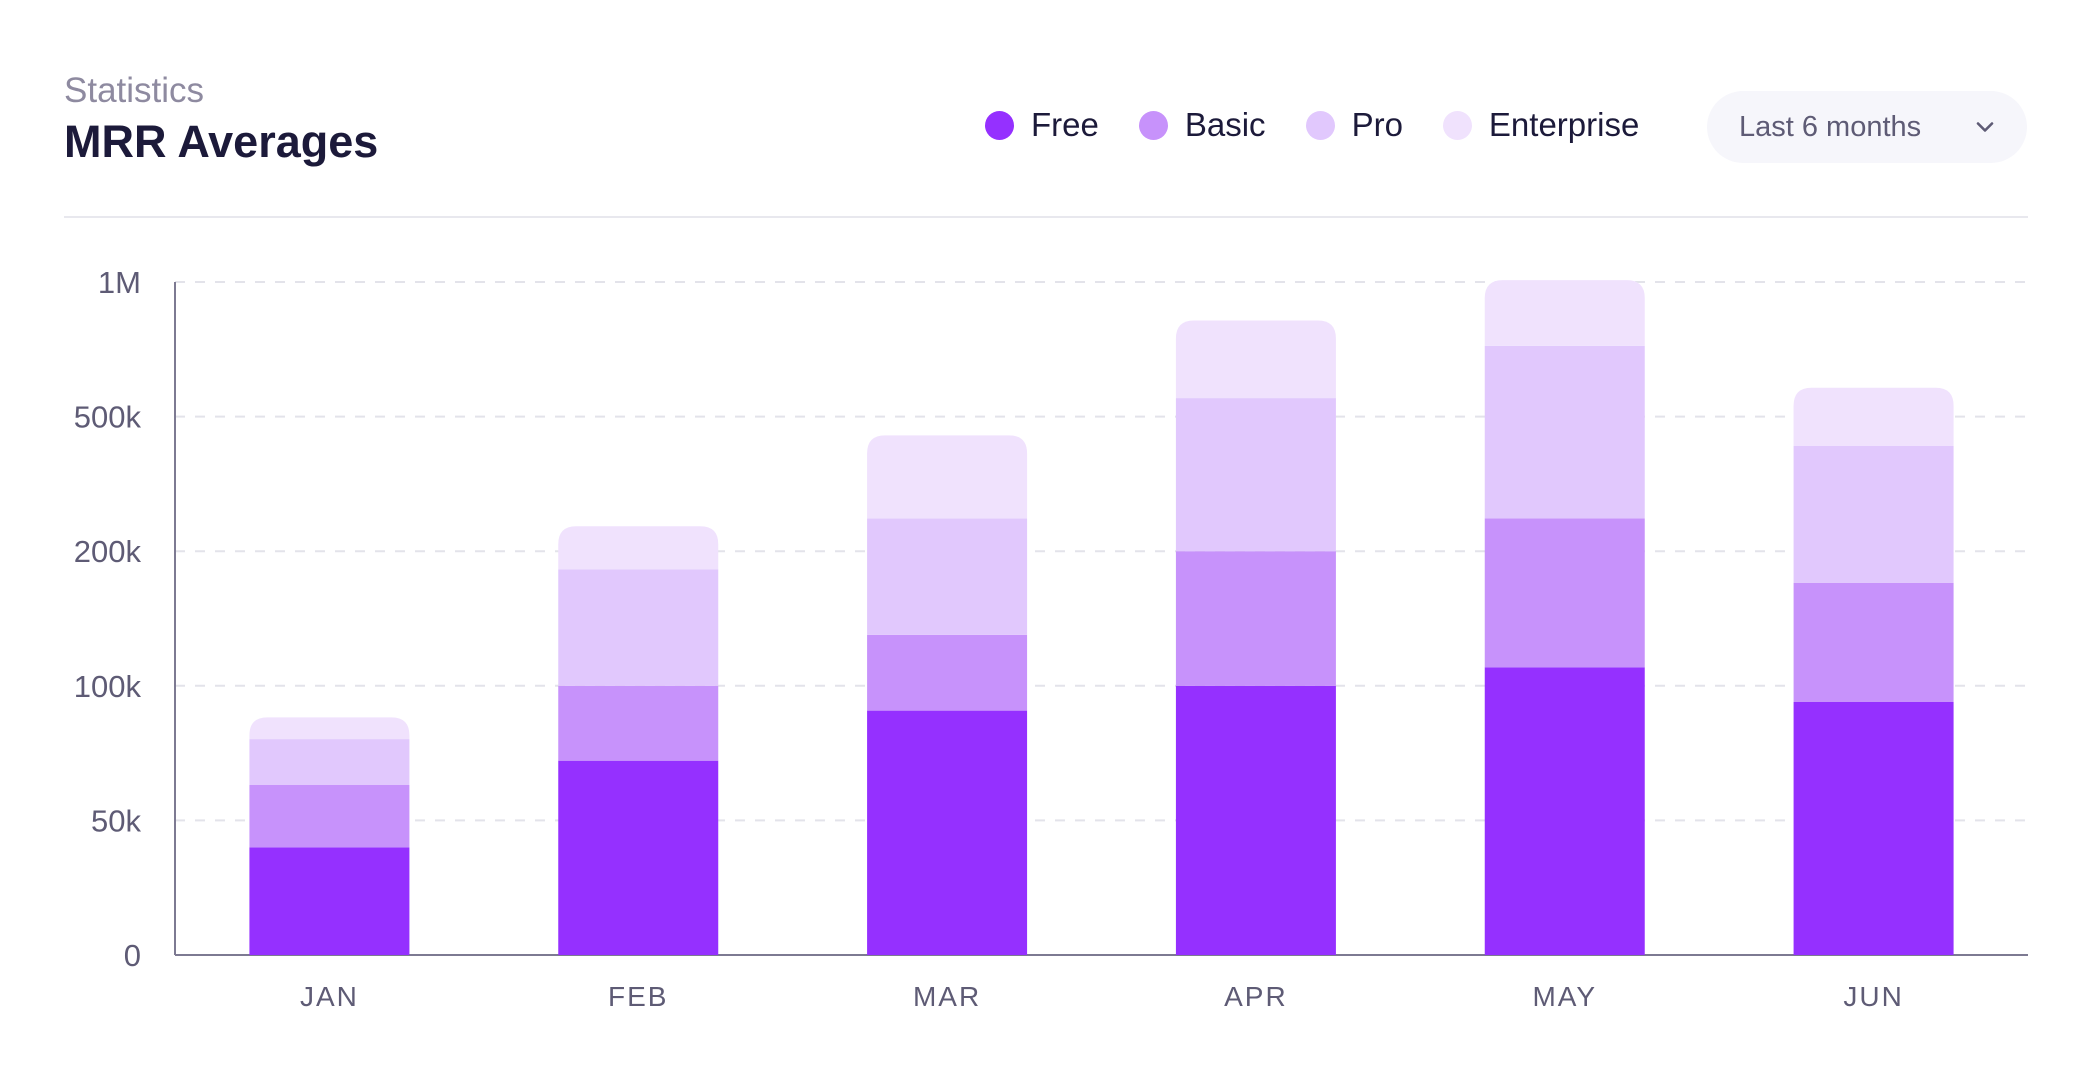 The height and width of the screenshot is (1075, 2088). I want to click on bar-mar-pro, so click(947, 576).